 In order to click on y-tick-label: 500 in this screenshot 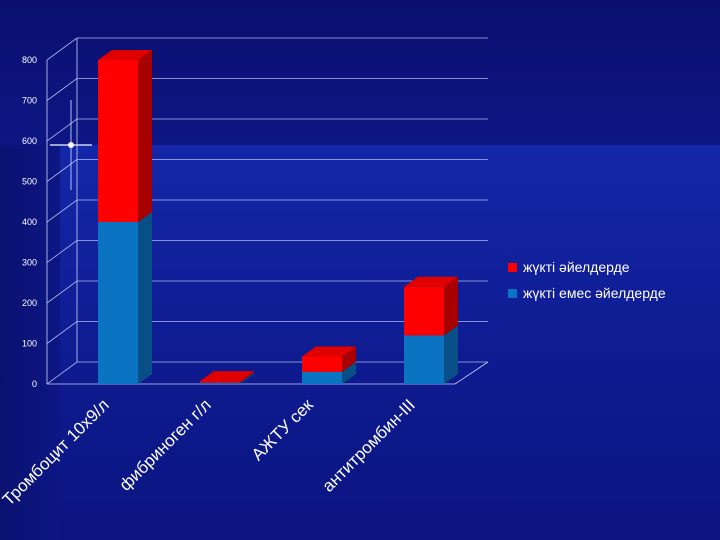, I will do `click(29, 182)`.